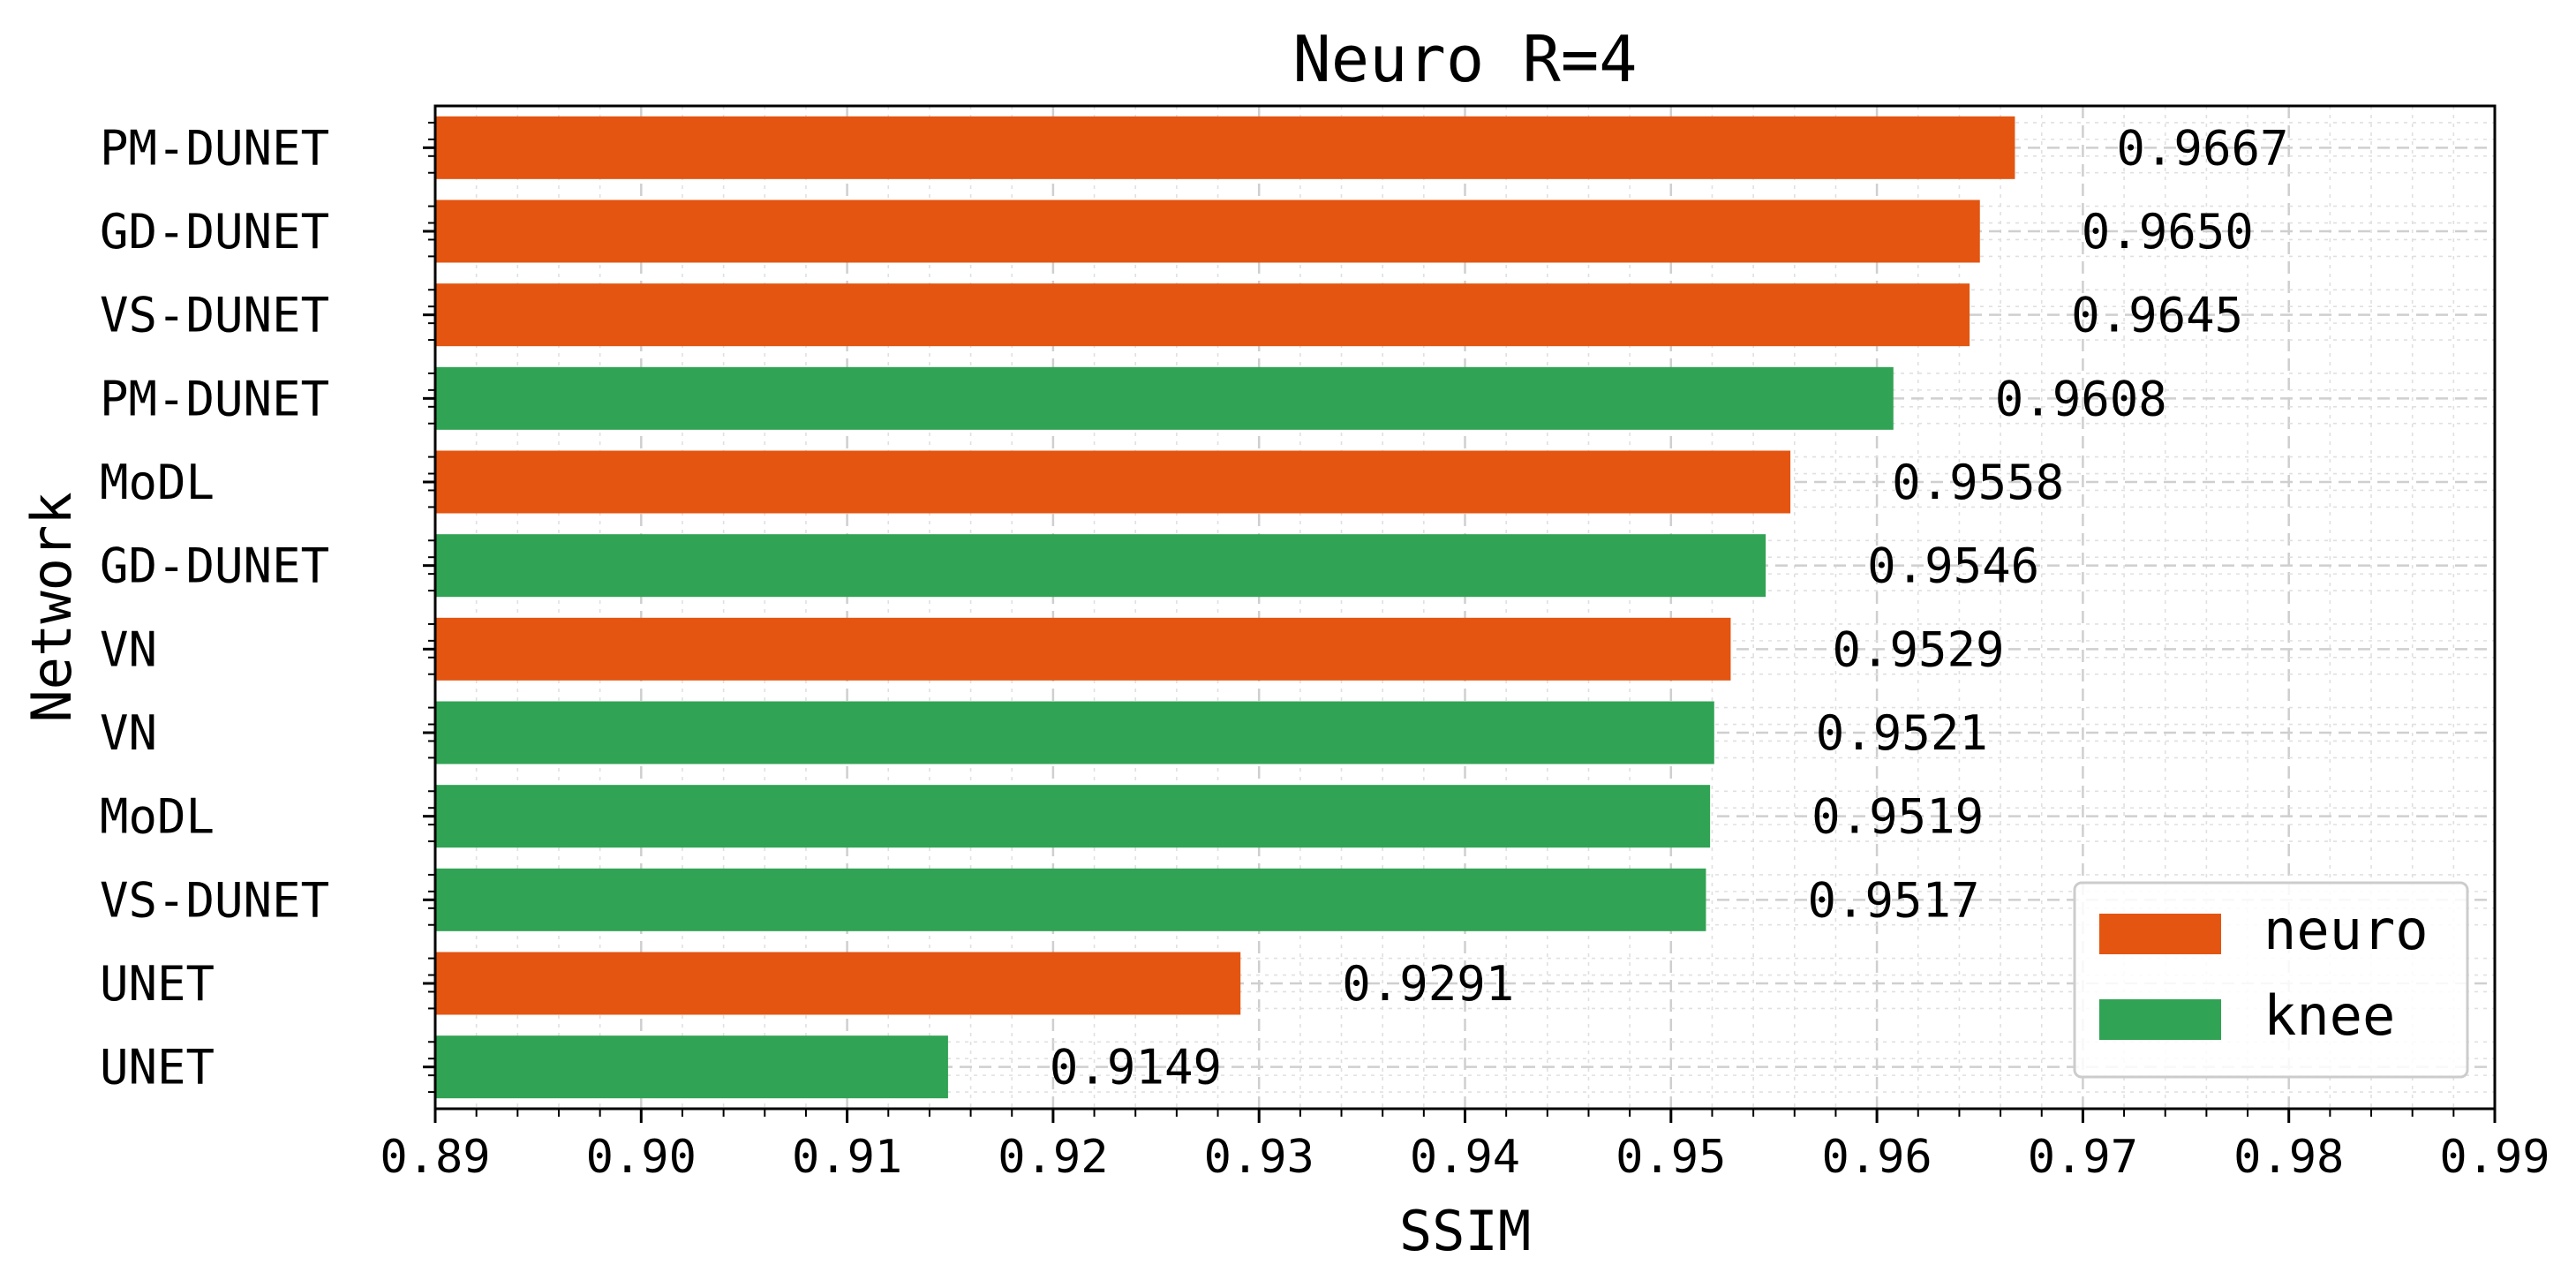 This screenshot has height=1280, width=2576. Describe the element at coordinates (2202, 148) in the screenshot. I see `value-label: 0.9667` at that location.